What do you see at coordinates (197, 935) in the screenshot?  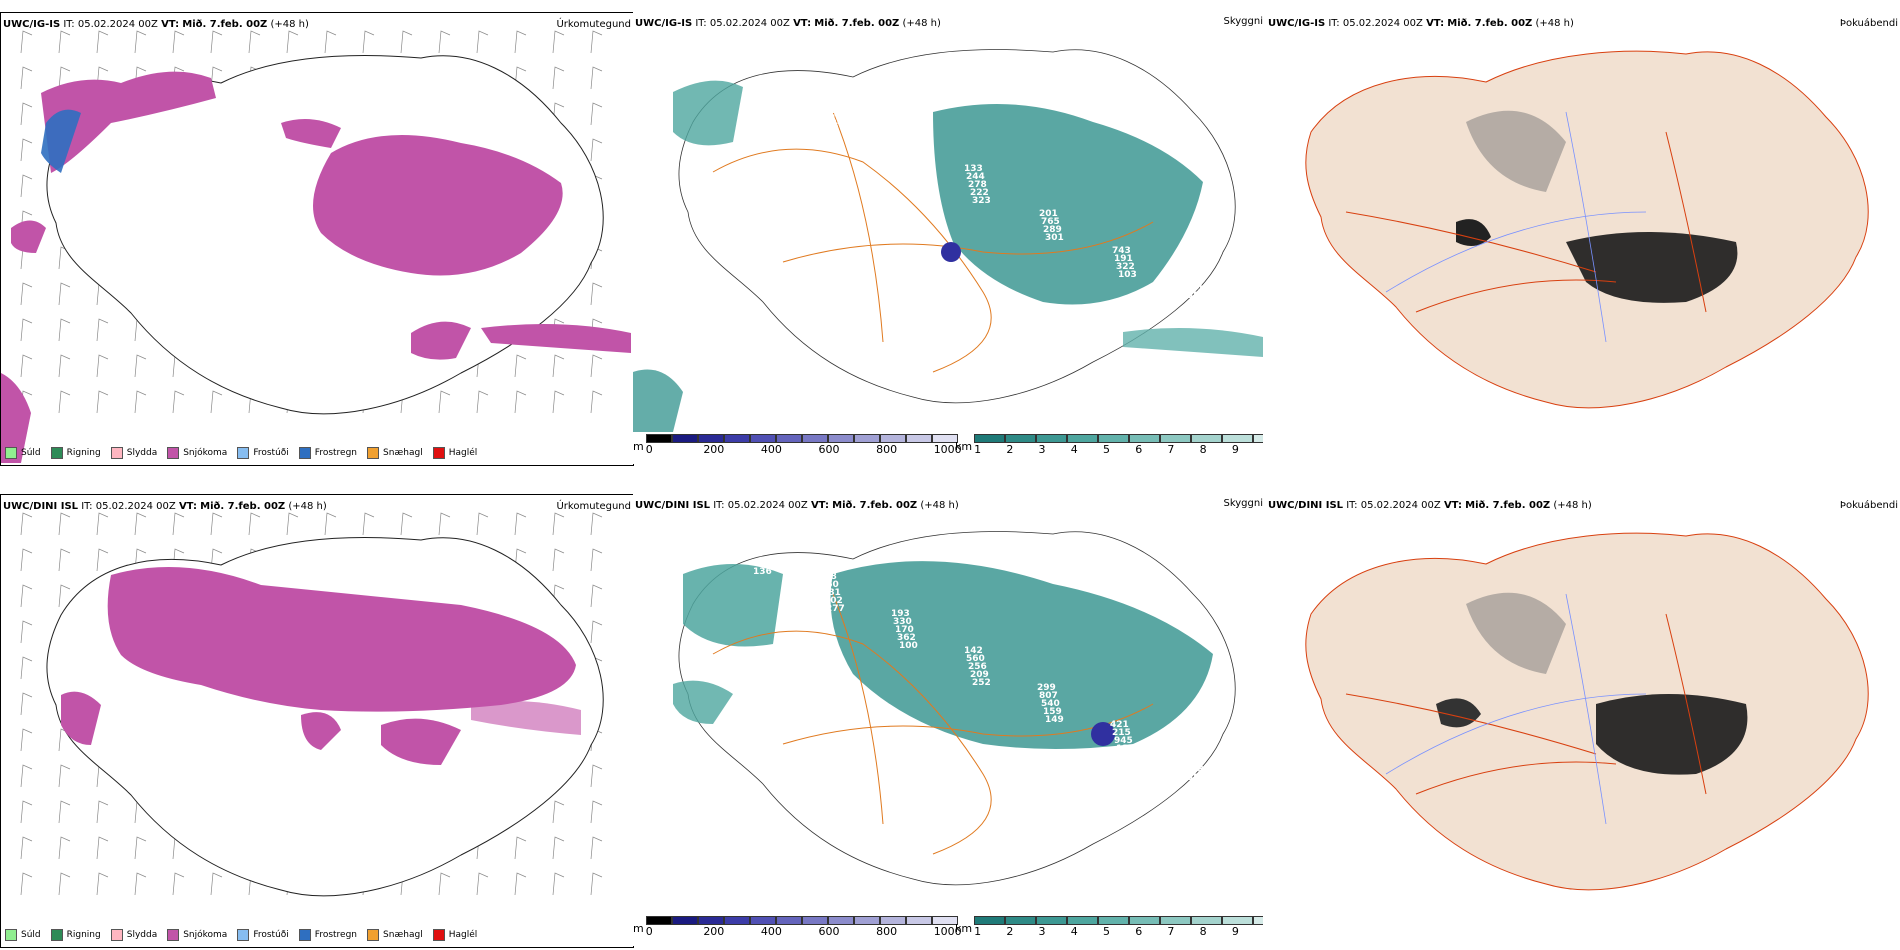 I see `legend-item: Snjókoma` at bounding box center [197, 935].